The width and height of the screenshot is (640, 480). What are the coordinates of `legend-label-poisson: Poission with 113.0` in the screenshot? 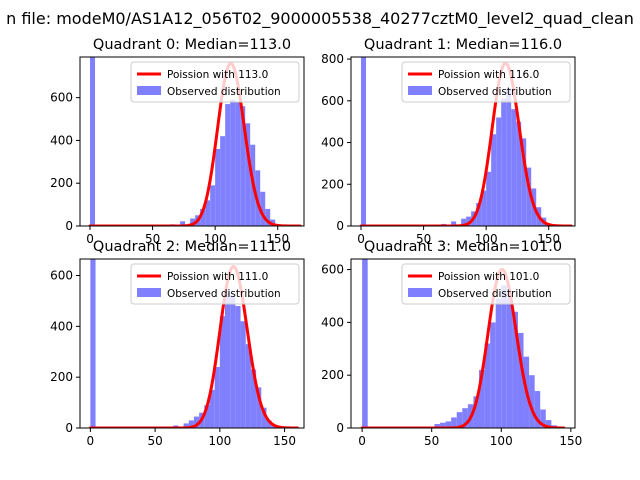 It's located at (217, 75).